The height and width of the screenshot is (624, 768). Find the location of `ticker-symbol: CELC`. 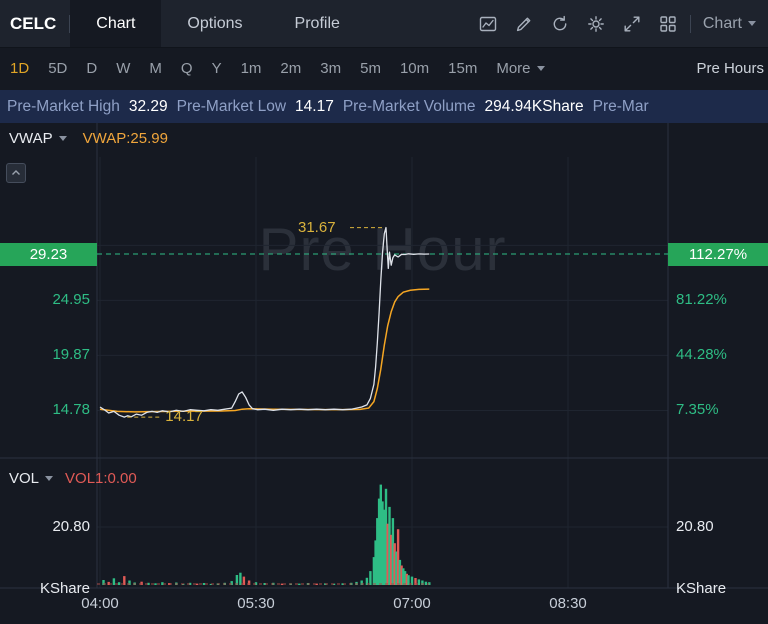

ticker-symbol: CELC is located at coordinates (33, 23).